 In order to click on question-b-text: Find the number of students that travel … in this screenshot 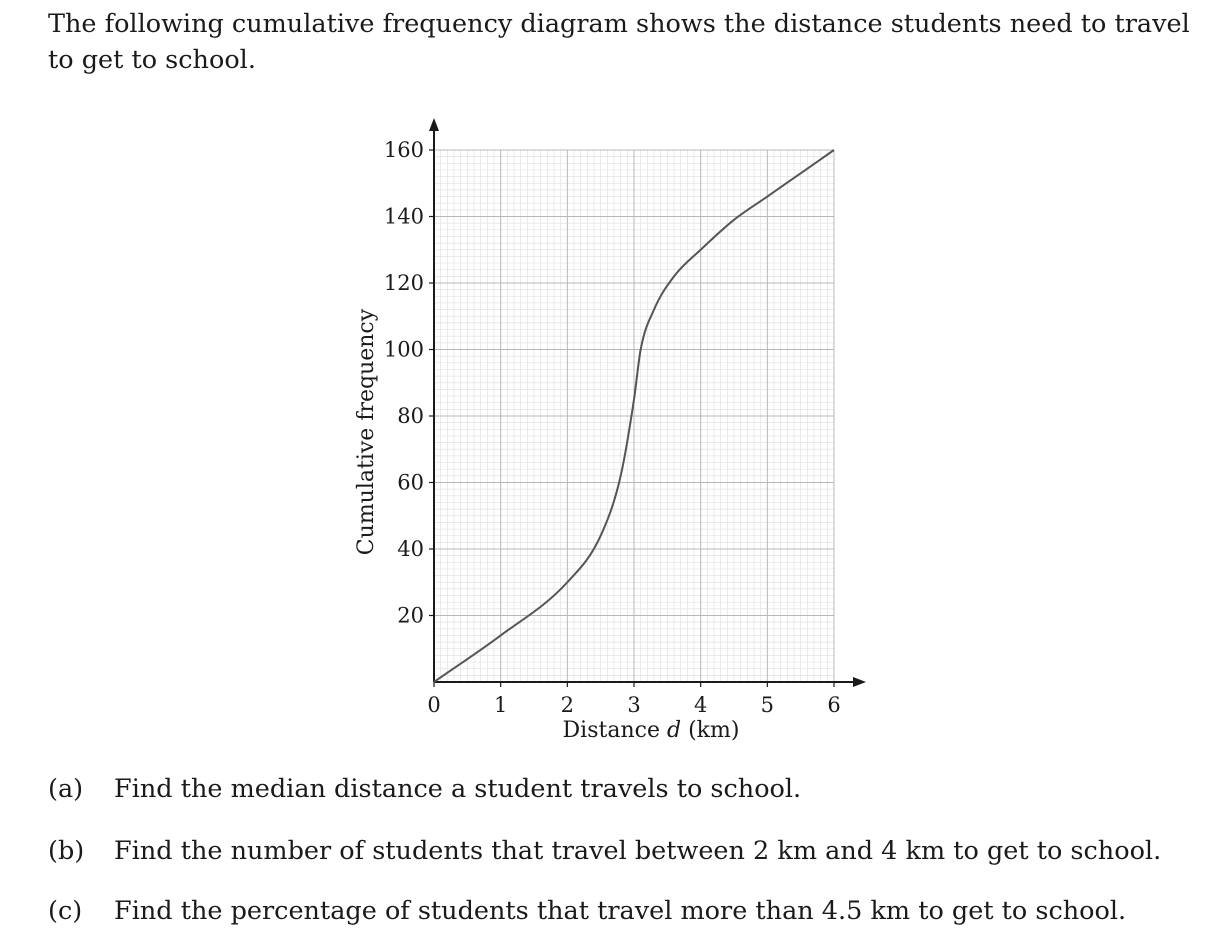, I will do `click(638, 851)`.